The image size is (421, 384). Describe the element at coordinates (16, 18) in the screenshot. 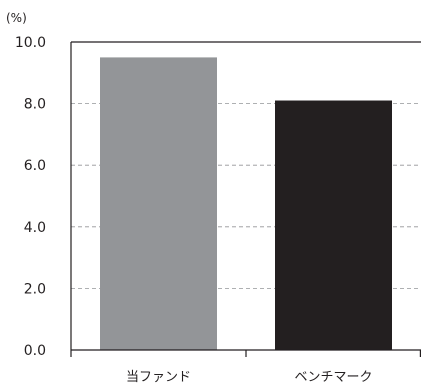

I see `y-unit-label: (%)` at that location.